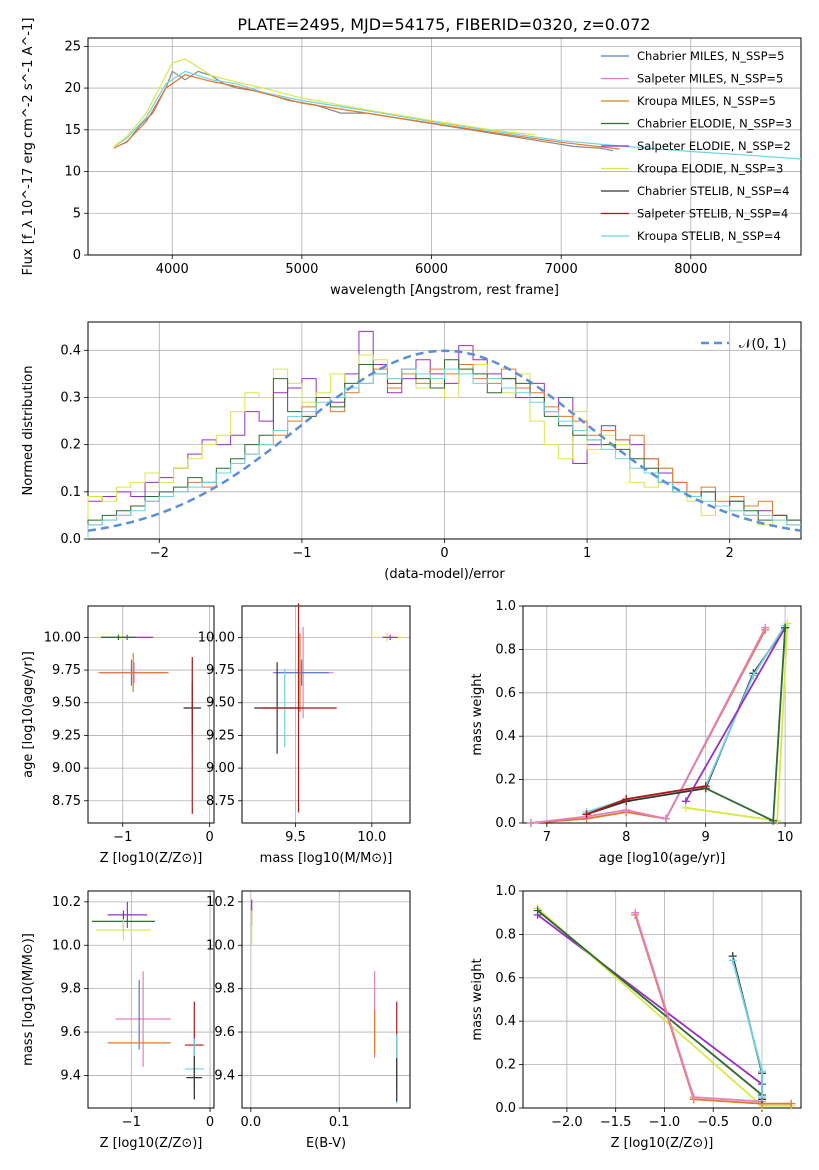 This screenshot has height=1170, width=819. What do you see at coordinates (730, 553) in the screenshot?
I see `tick-label-x: 2` at bounding box center [730, 553].